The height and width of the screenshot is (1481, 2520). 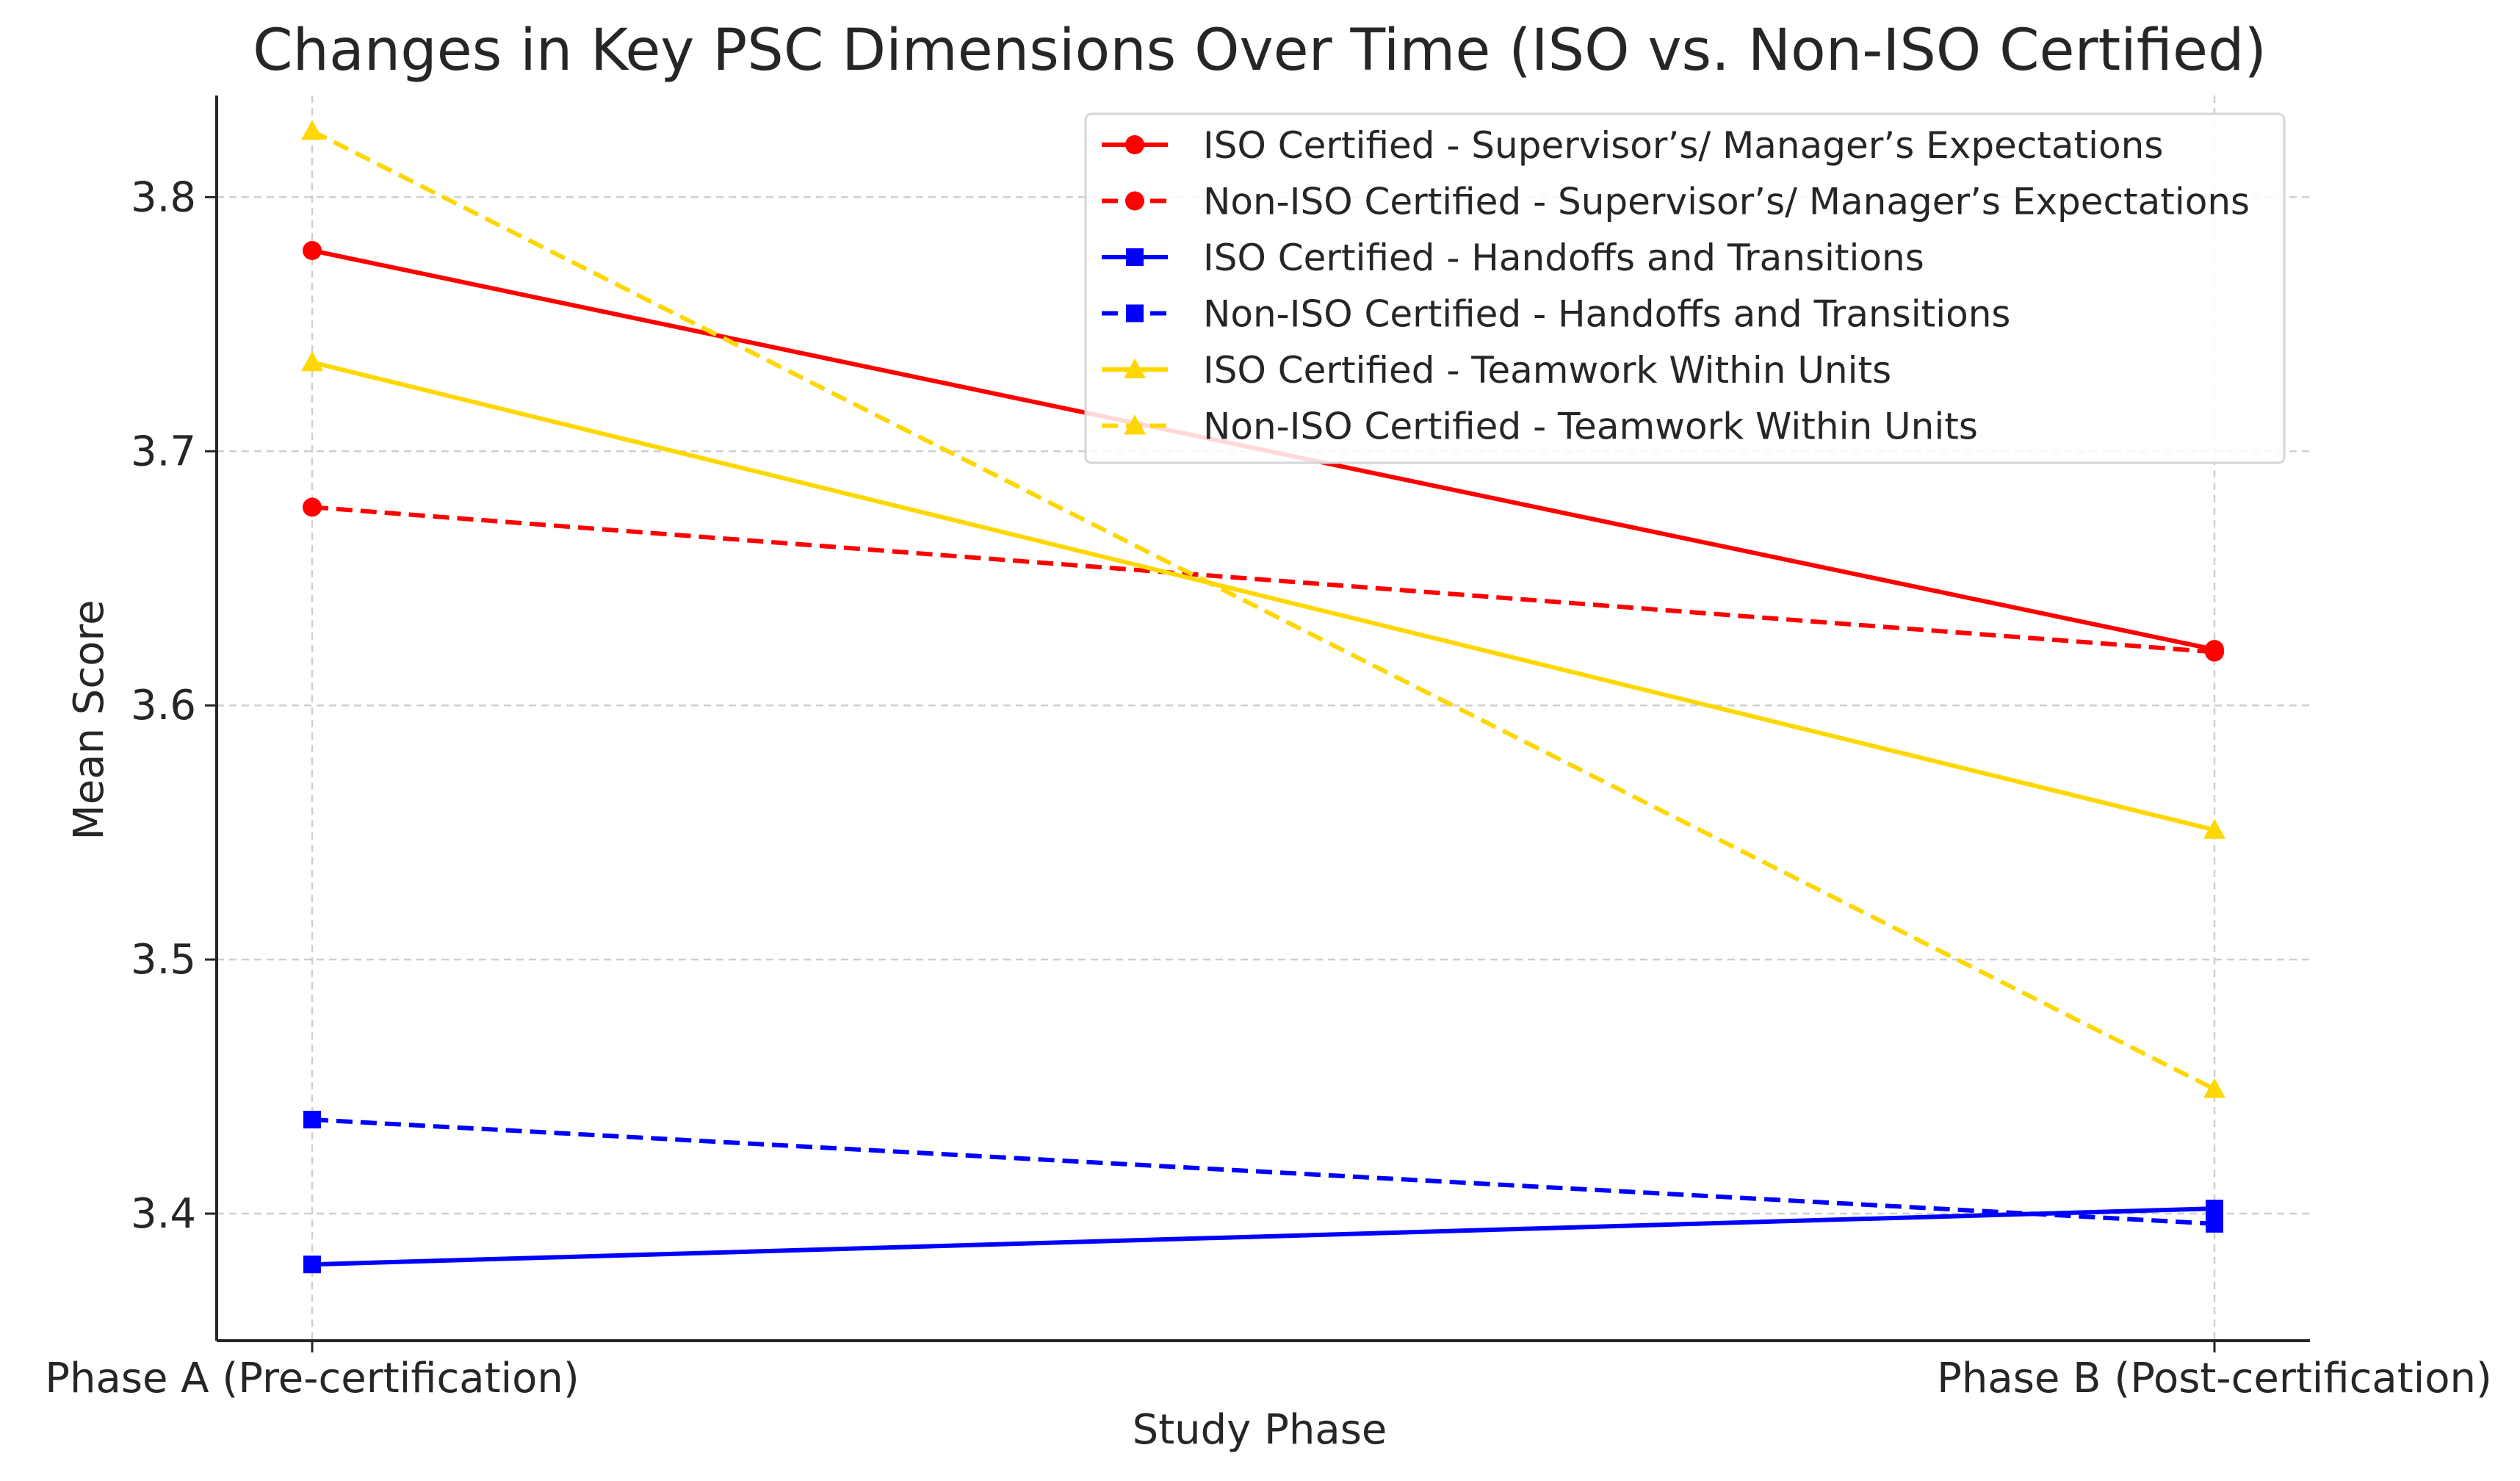 What do you see at coordinates (312, 1379) in the screenshot?
I see `x-tick-label: Phase A (Pre-certification)` at bounding box center [312, 1379].